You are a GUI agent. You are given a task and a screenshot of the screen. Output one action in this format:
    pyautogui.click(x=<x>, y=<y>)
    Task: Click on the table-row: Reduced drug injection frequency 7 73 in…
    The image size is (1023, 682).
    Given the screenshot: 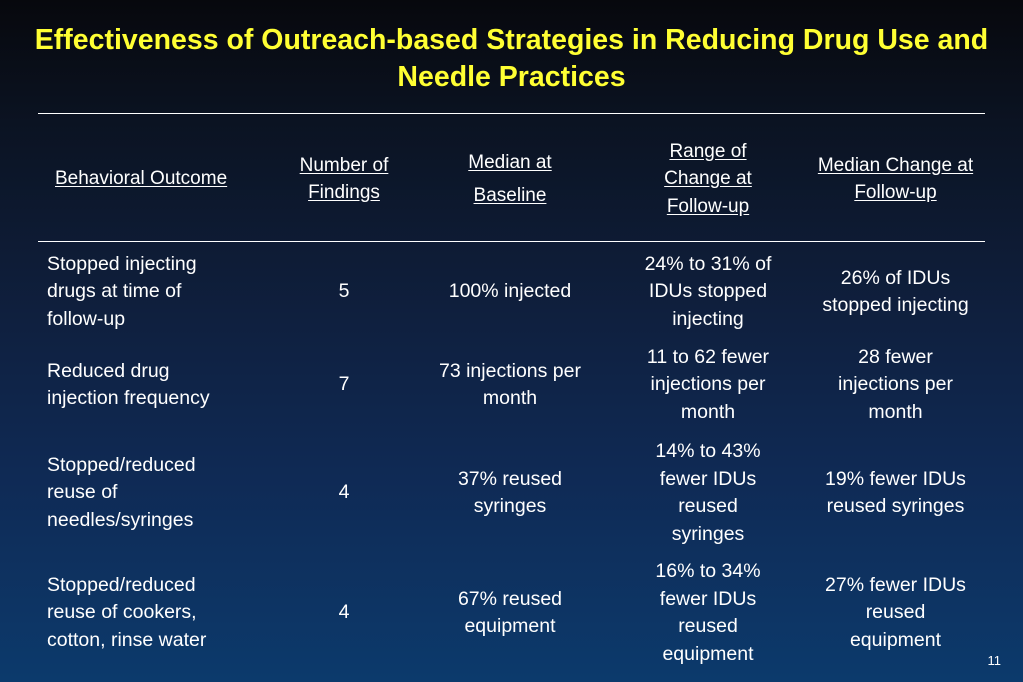 What is the action you would take?
    pyautogui.click(x=511, y=385)
    